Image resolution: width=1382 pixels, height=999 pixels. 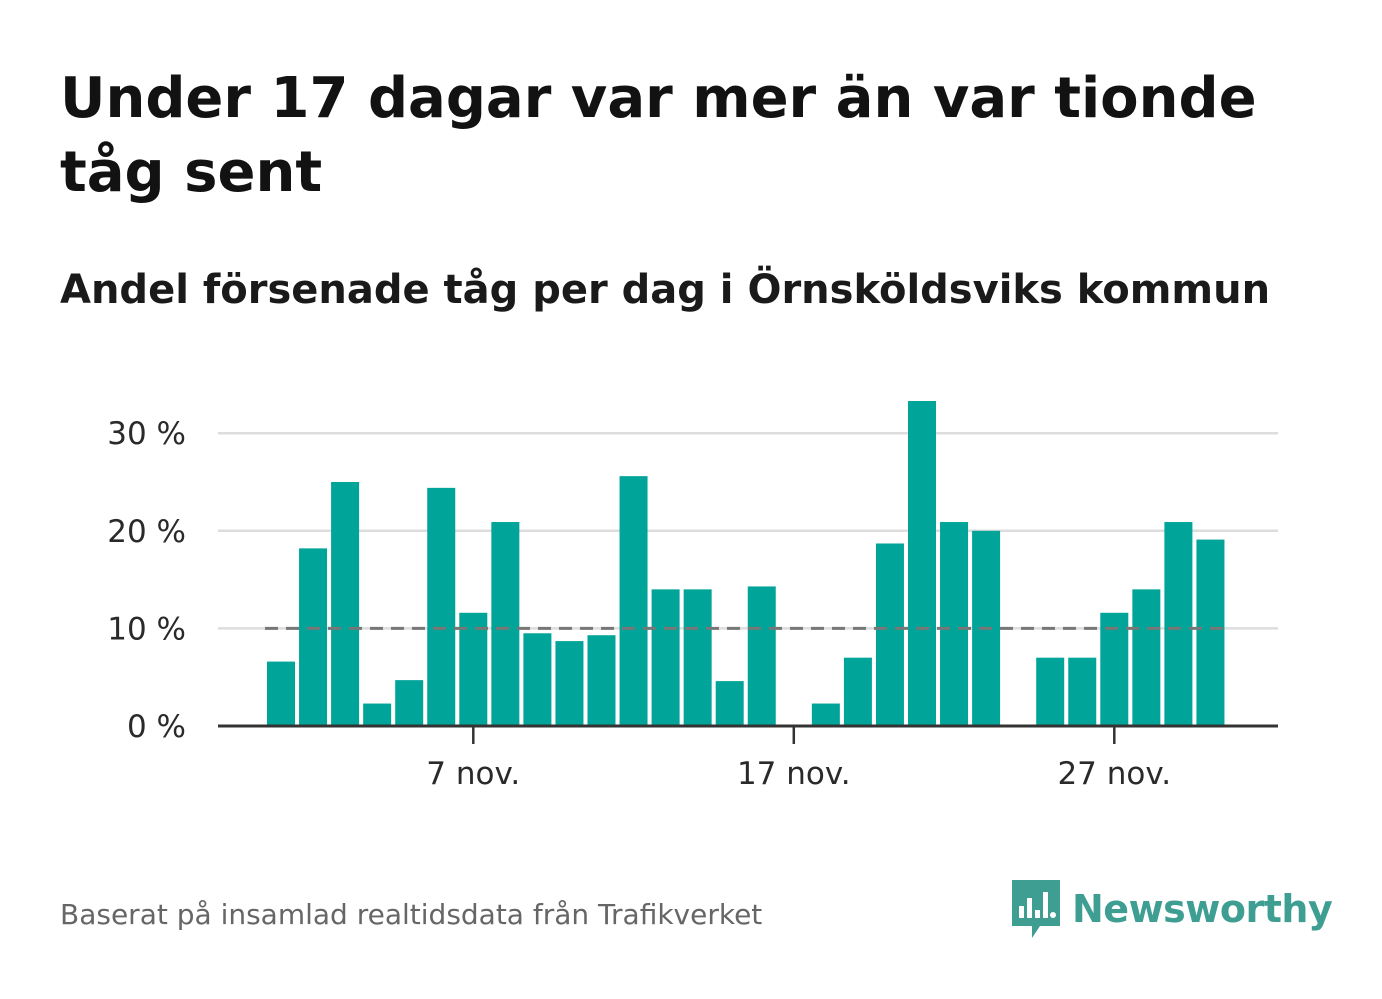 I want to click on y-tick-label: 30 %, so click(x=146, y=434).